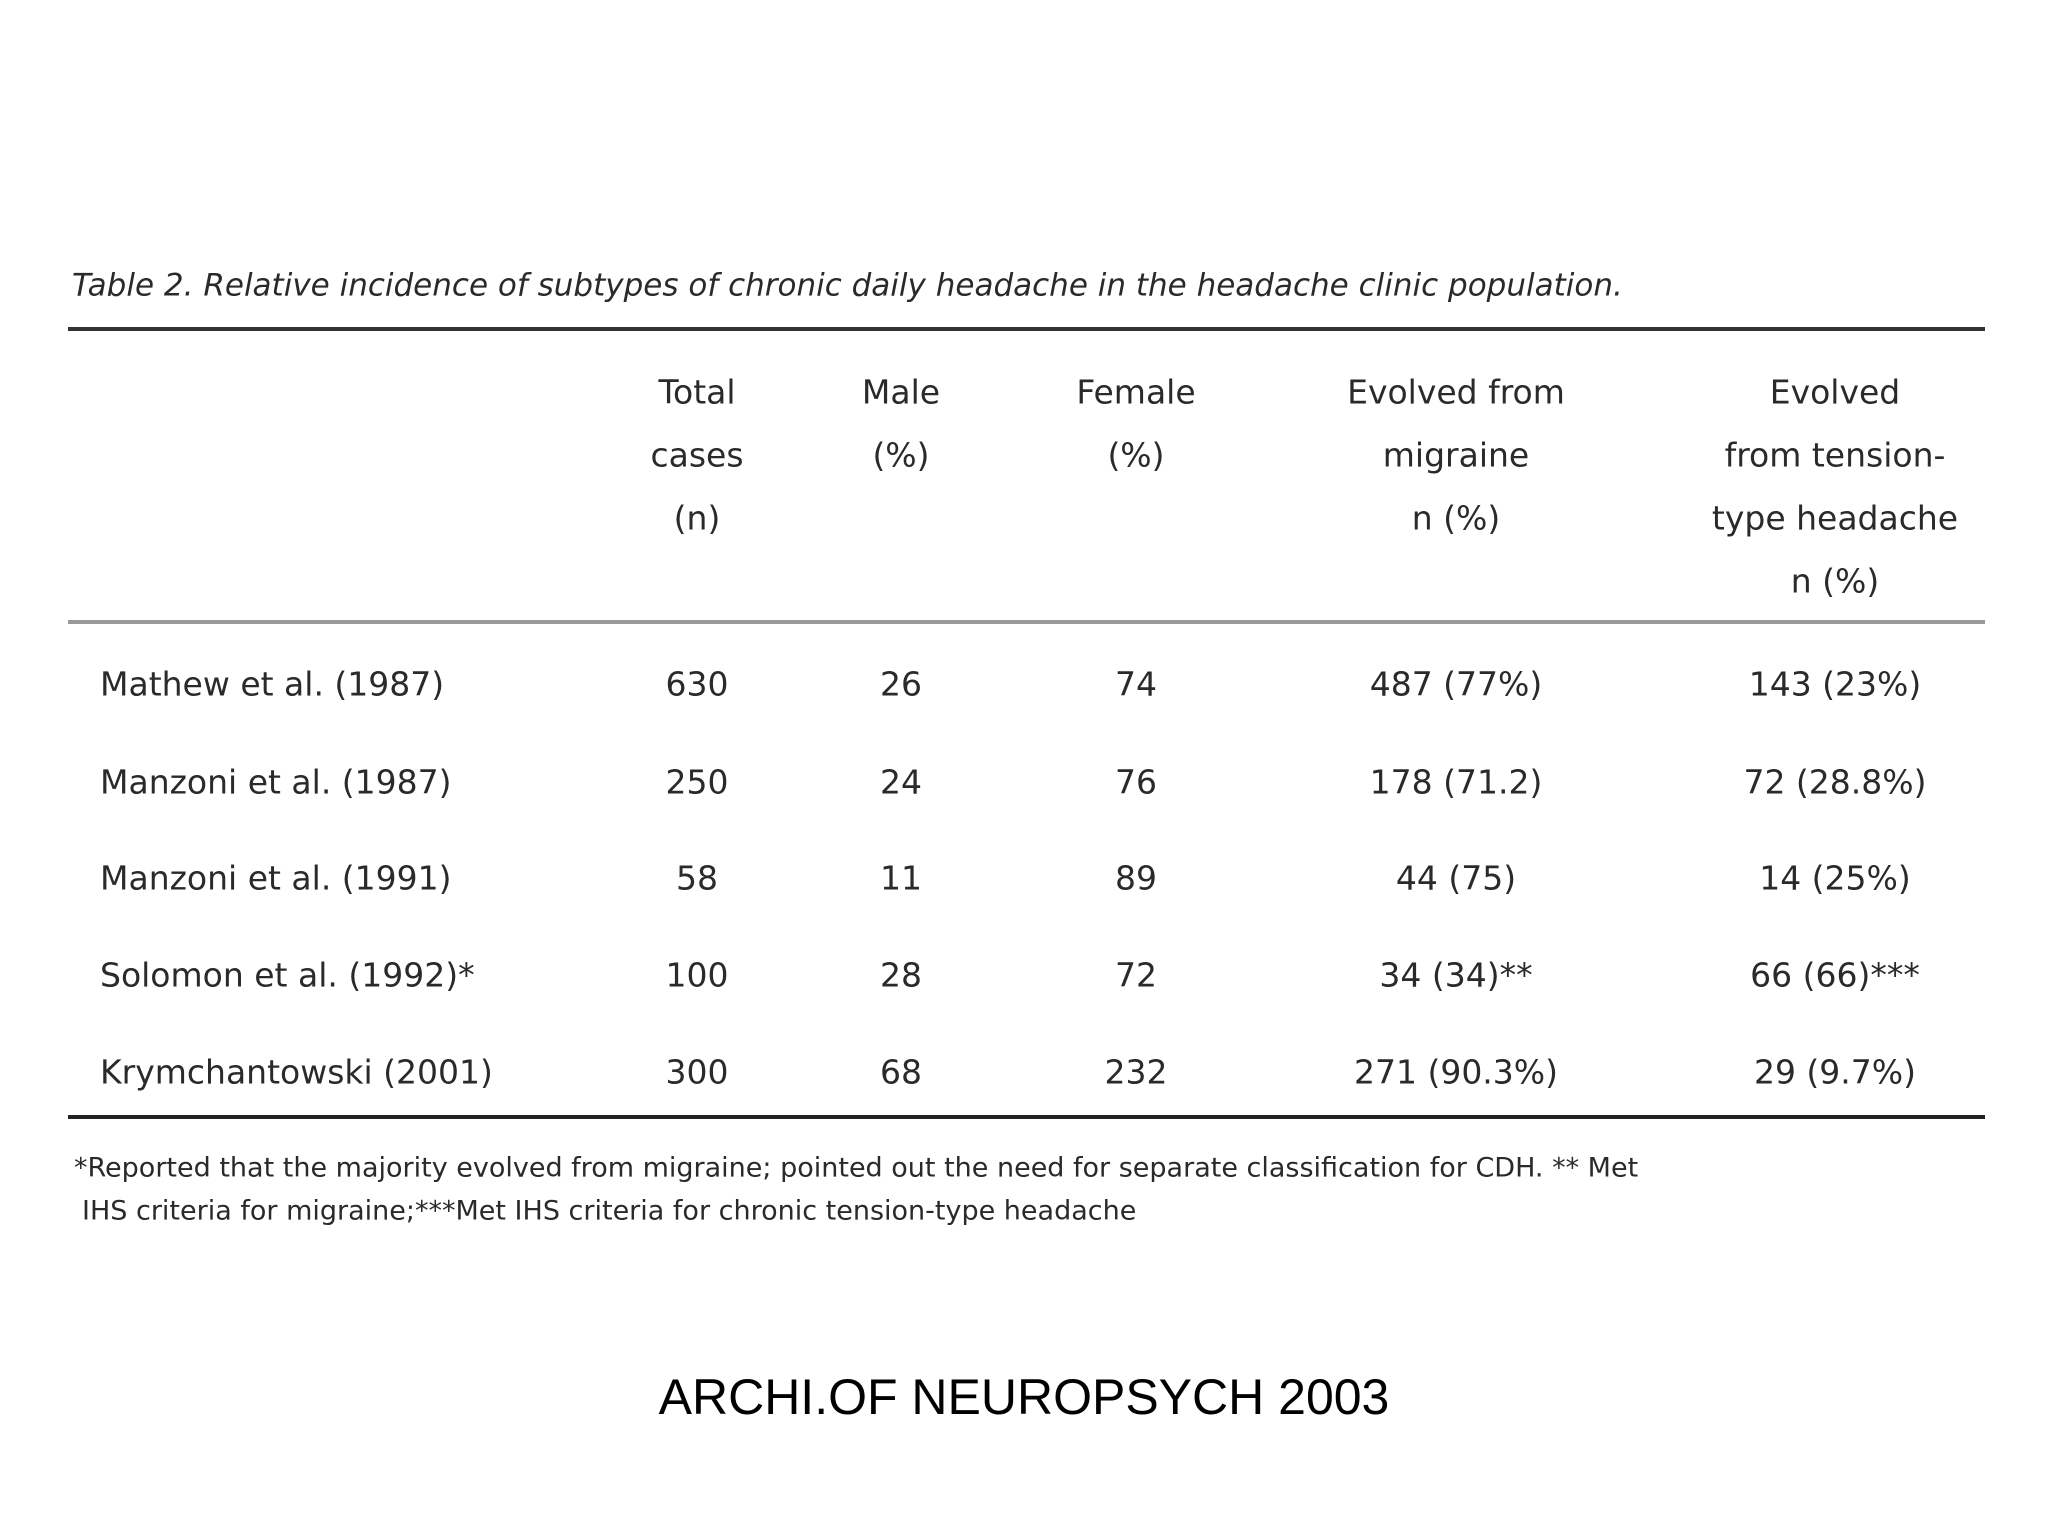 The image size is (2048, 1536). I want to click on table-cell: 26, so click(901, 684).